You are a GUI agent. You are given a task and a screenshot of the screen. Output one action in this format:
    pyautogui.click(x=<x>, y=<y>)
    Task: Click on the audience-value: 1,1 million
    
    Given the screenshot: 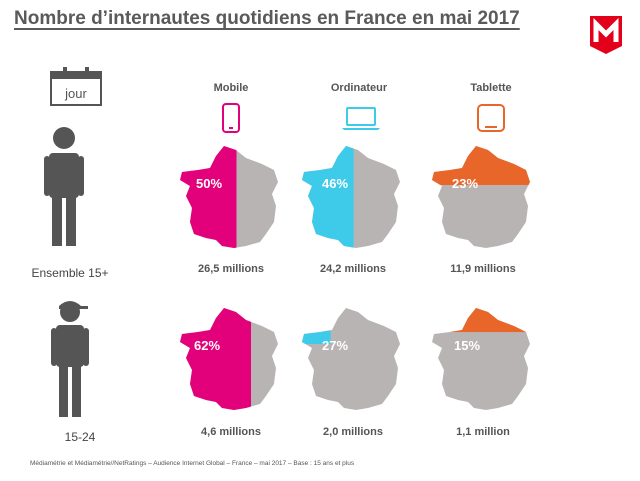 What is the action you would take?
    pyautogui.click(x=483, y=432)
    